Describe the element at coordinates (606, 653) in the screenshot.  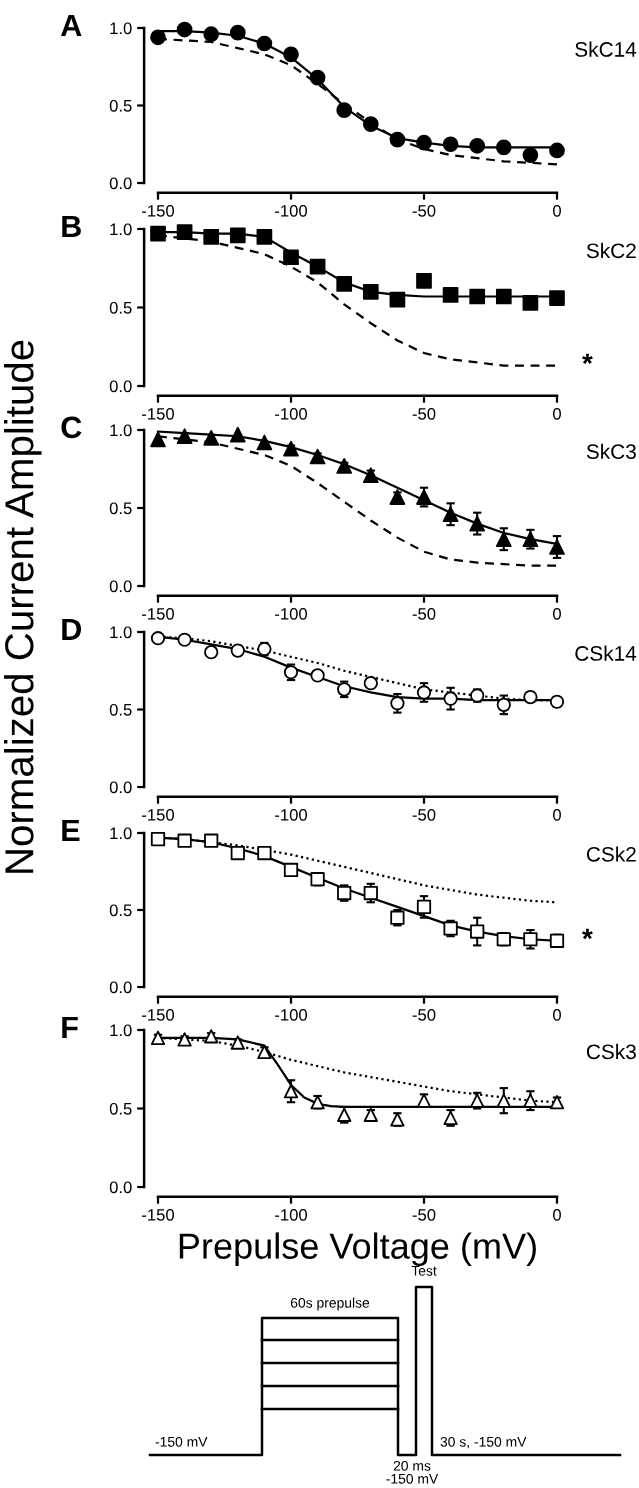
I see `text: CSk14` at that location.